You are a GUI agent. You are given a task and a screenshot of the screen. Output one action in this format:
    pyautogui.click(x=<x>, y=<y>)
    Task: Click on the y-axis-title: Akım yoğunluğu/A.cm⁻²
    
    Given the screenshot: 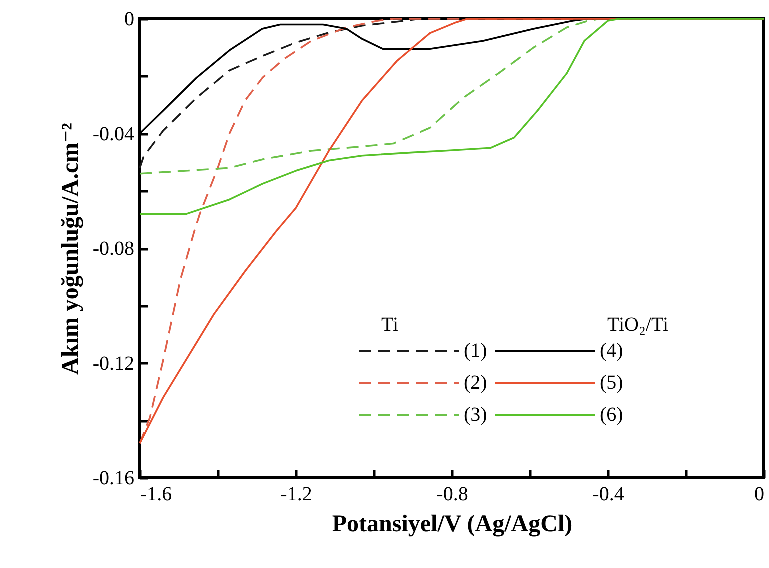 What is the action you would take?
    pyautogui.click(x=71, y=249)
    